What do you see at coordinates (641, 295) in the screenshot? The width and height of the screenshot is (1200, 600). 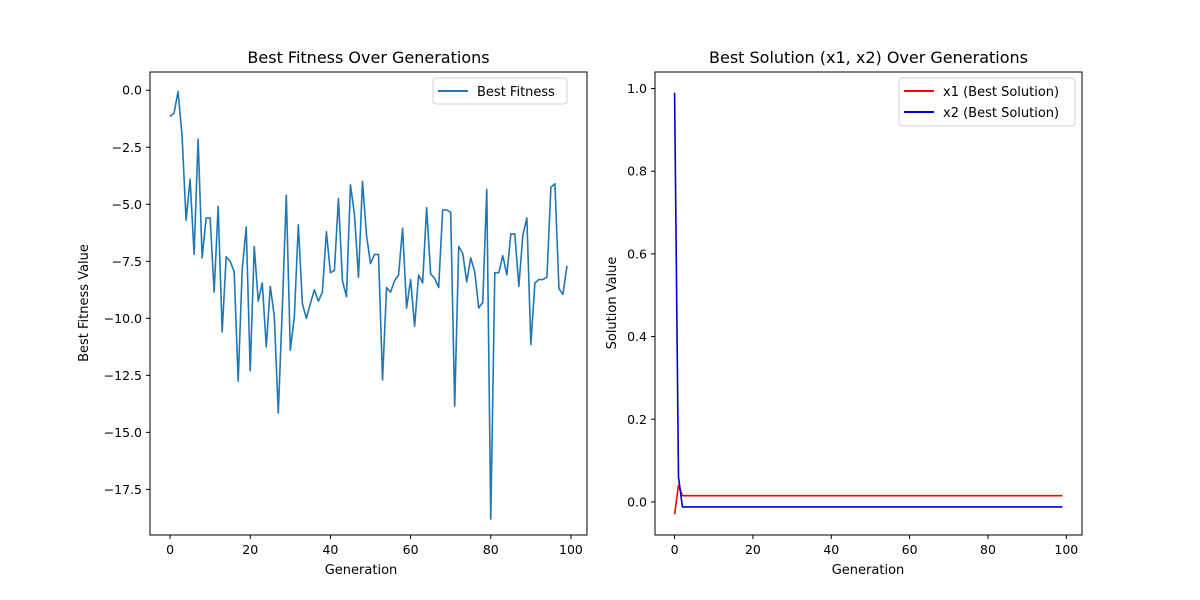 I see `solution-y-ticks: 0.0 0.2 0.4 0.6 0.8 1.0` at bounding box center [641, 295].